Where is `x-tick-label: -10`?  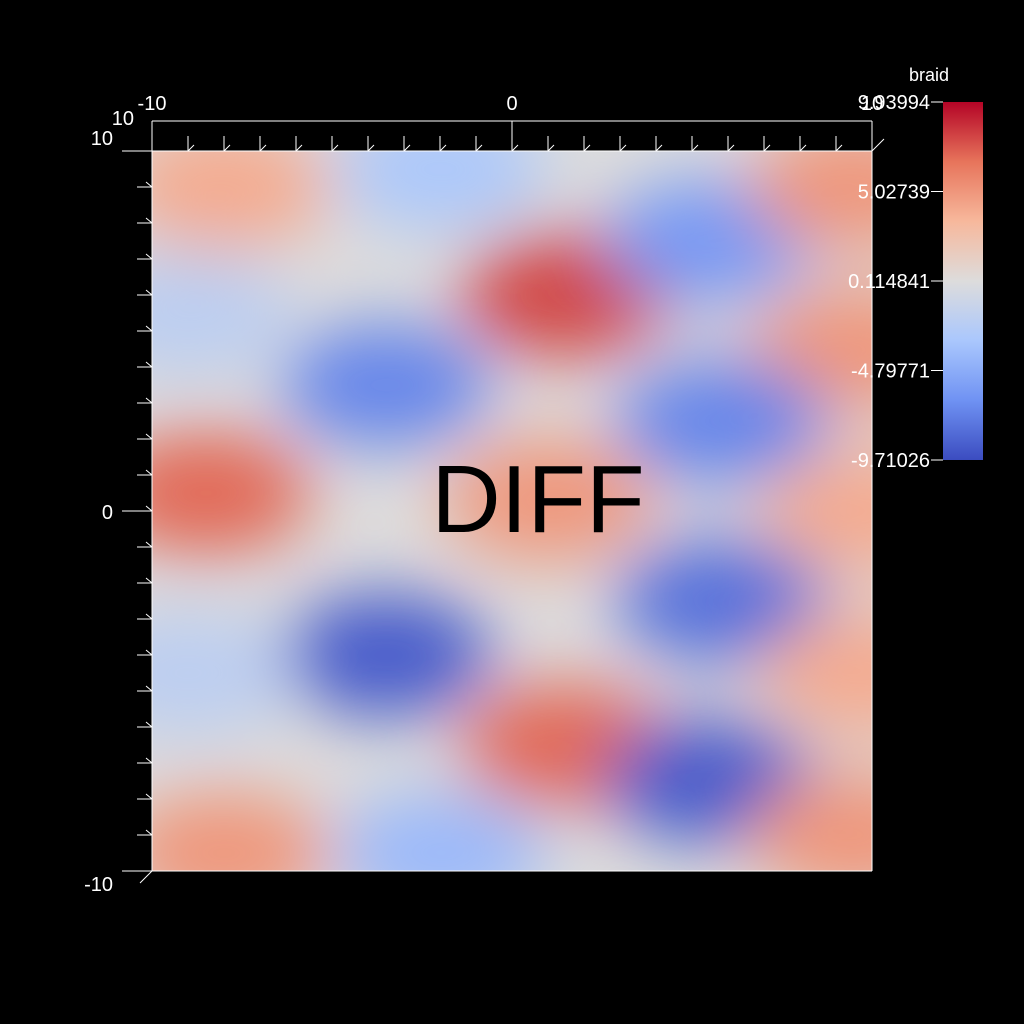
x-tick-label: -10 is located at coordinates (152, 104).